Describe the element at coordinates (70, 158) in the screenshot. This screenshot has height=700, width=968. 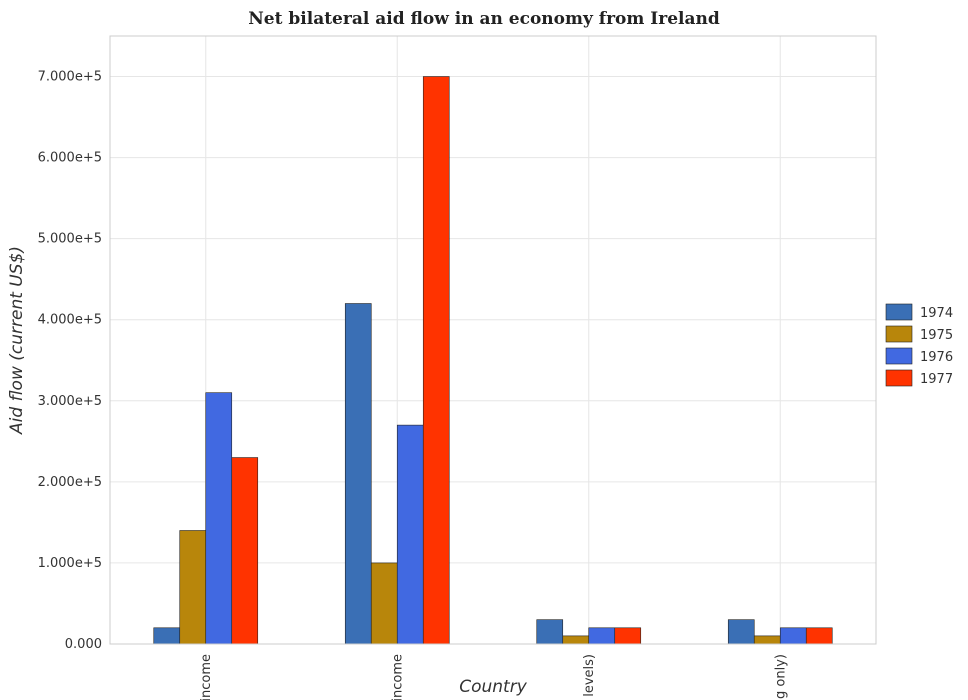
I see `y-tick-label: 6.000e+5` at that location.